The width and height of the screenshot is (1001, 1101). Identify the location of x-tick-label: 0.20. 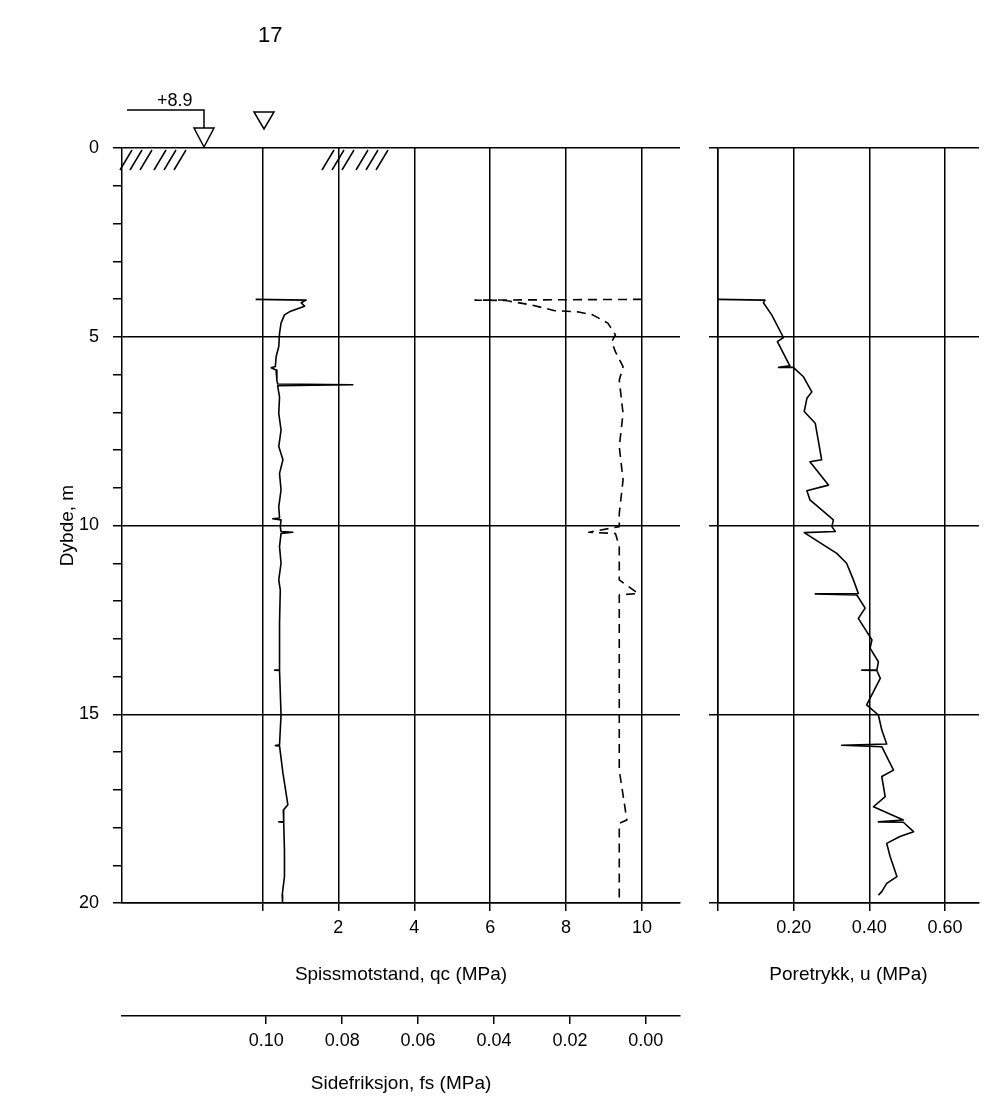
(794, 926).